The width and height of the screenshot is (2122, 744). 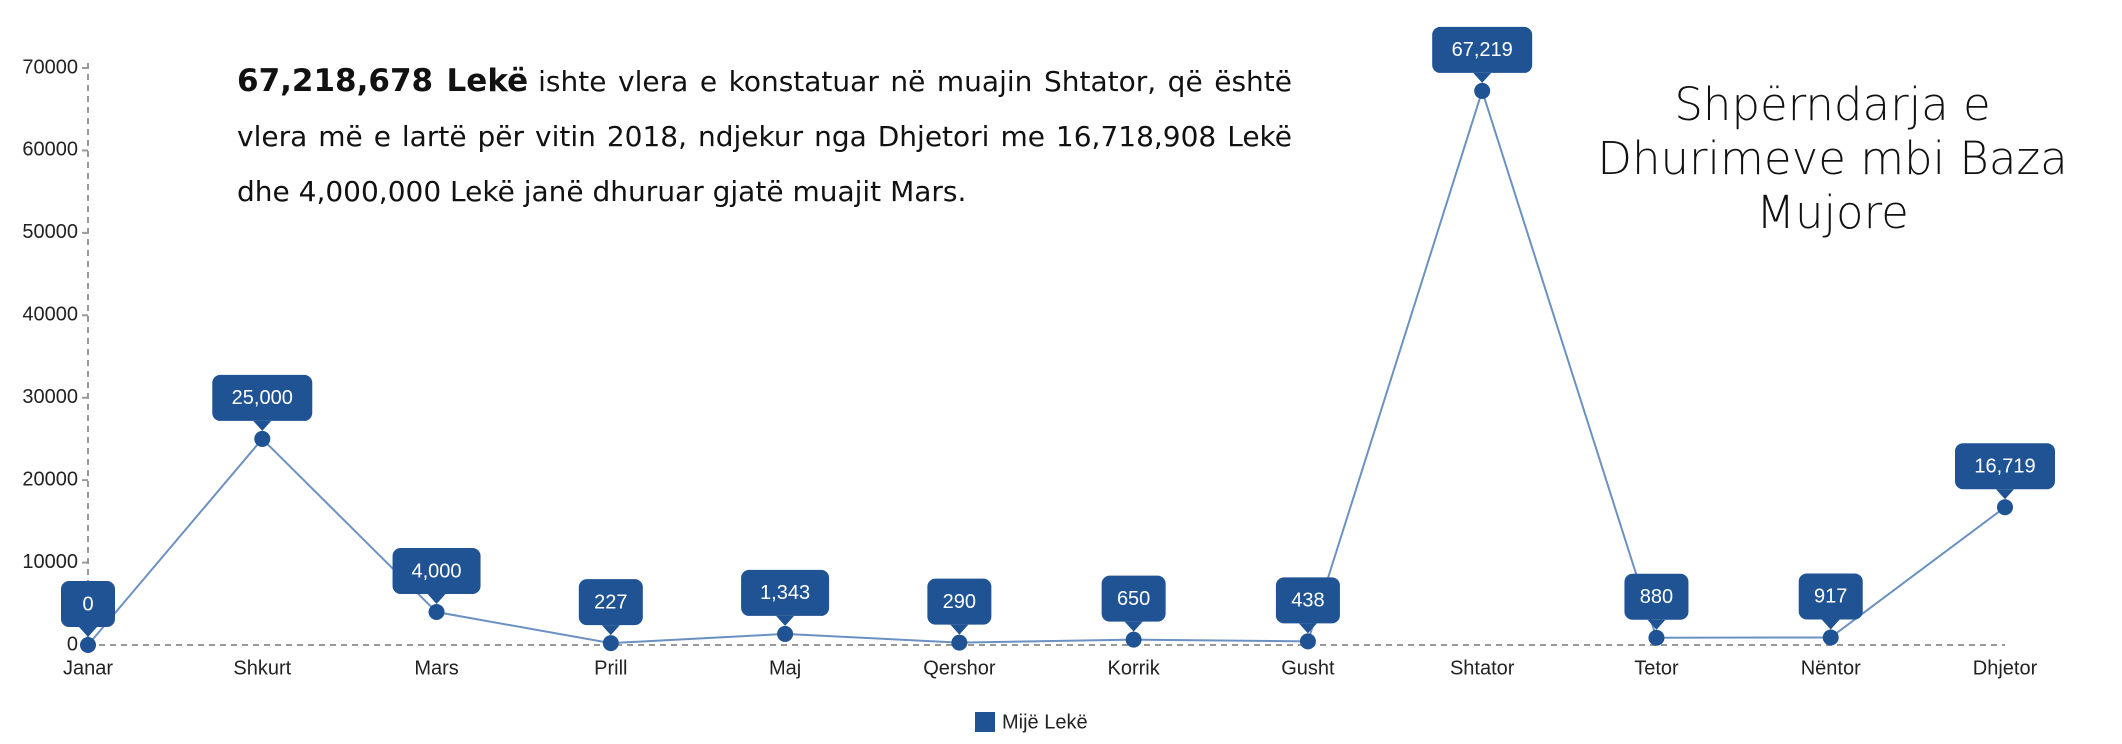 I want to click on data-label: 290, so click(x=959, y=602).